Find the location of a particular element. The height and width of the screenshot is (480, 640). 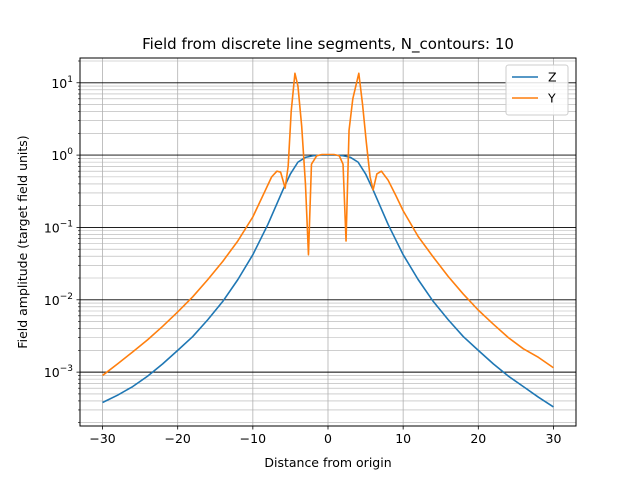

y-tick-label: 10⁻² is located at coordinates (58, 300).